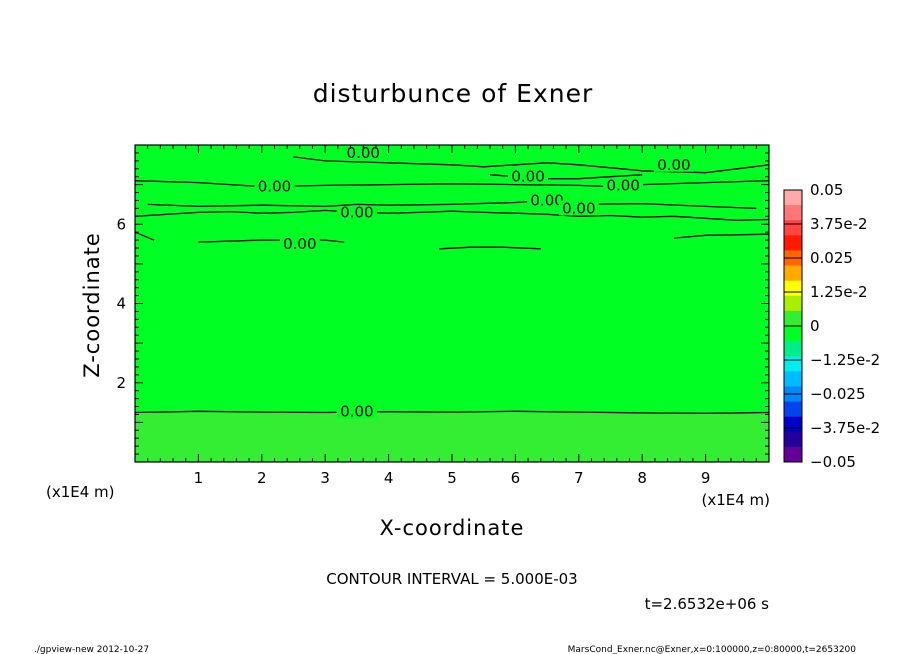 This screenshot has height=654, width=904. I want to click on x-tick-label: 5, so click(452, 478).